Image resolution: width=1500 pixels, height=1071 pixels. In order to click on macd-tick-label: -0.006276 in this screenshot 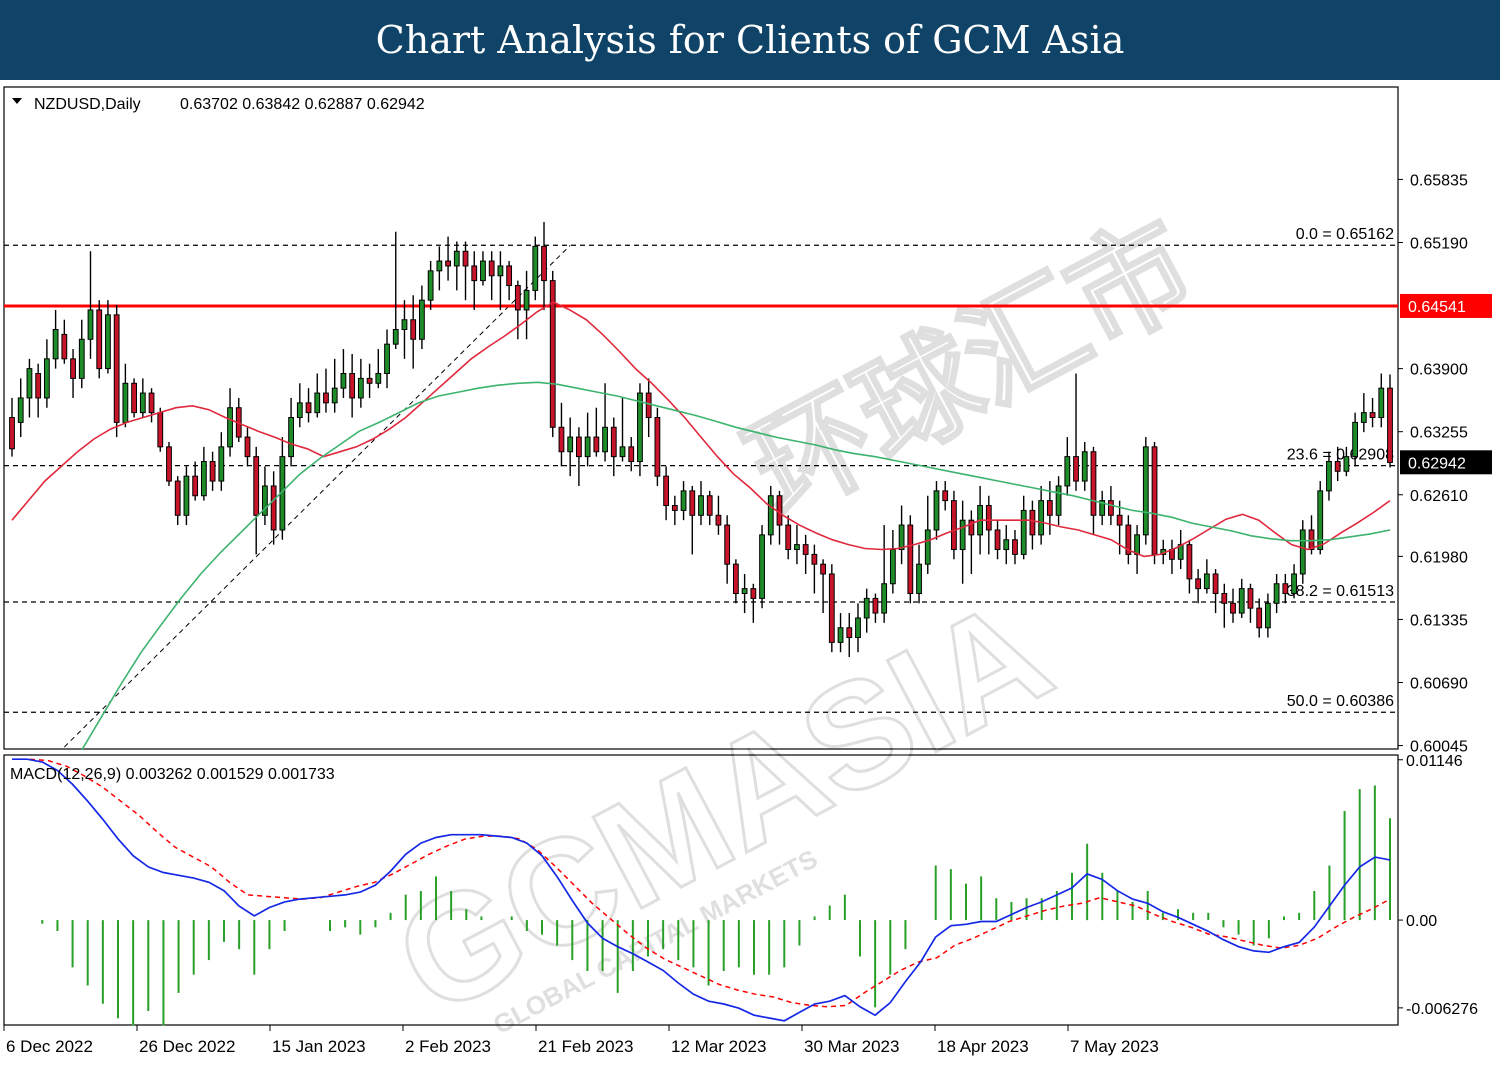, I will do `click(1442, 1009)`.